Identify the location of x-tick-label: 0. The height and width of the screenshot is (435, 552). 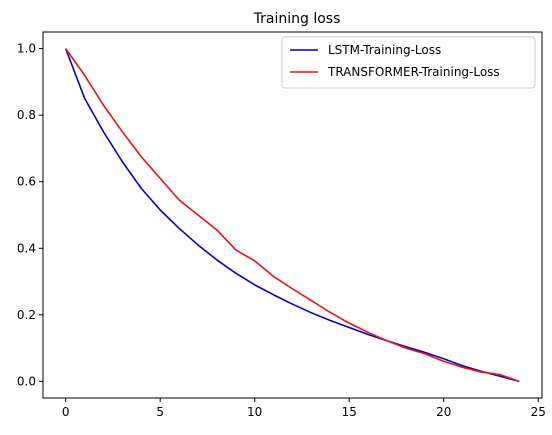
(66, 412).